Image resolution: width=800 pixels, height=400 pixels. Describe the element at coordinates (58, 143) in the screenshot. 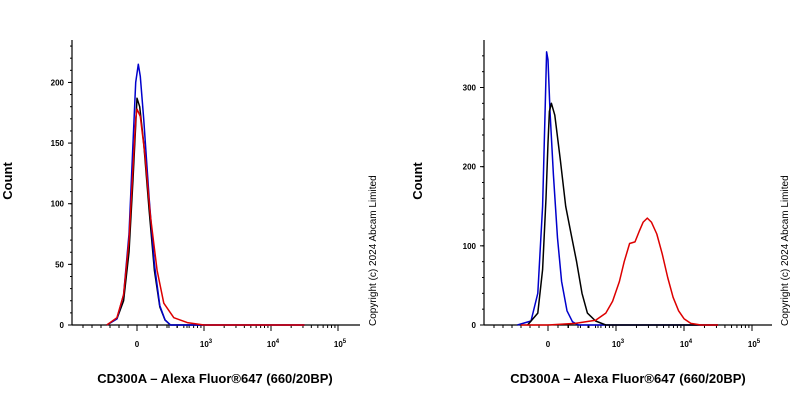

I see `y-tick-label: 150` at that location.